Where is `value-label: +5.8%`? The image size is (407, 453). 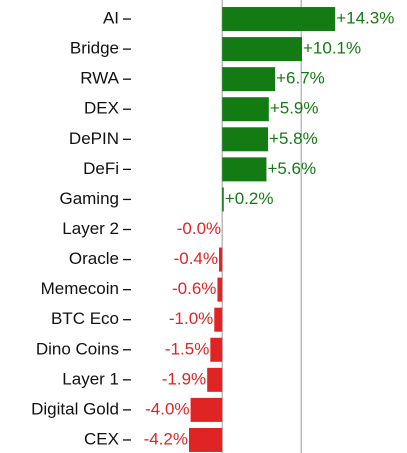 value-label: +5.8% is located at coordinates (293, 138).